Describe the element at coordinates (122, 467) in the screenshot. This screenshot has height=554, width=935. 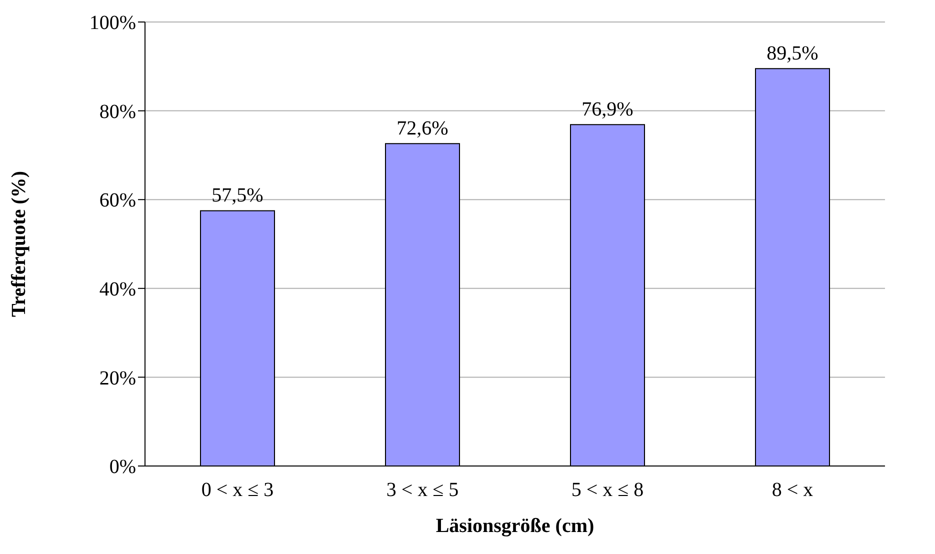
I see `y-tick-label: 0%` at that location.